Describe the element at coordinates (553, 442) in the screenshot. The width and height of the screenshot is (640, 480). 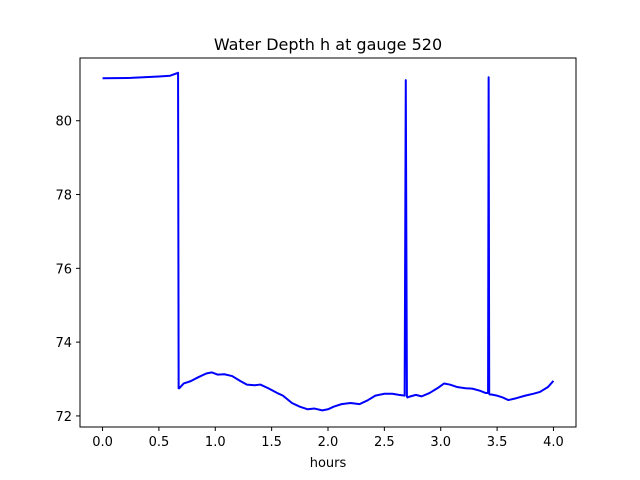
I see `x-tick-label: 4.0` at that location.